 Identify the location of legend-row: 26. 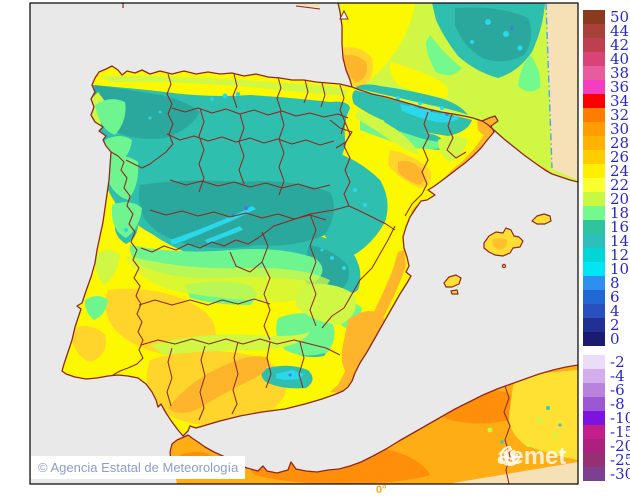
(606, 157).